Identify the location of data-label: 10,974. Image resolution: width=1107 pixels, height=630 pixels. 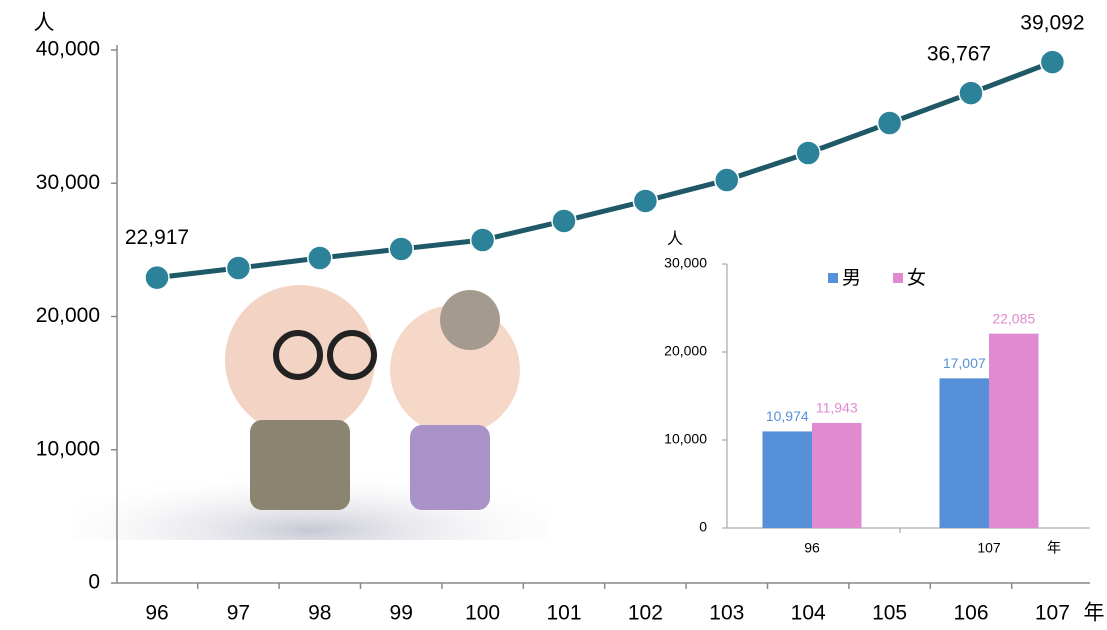
(787, 416).